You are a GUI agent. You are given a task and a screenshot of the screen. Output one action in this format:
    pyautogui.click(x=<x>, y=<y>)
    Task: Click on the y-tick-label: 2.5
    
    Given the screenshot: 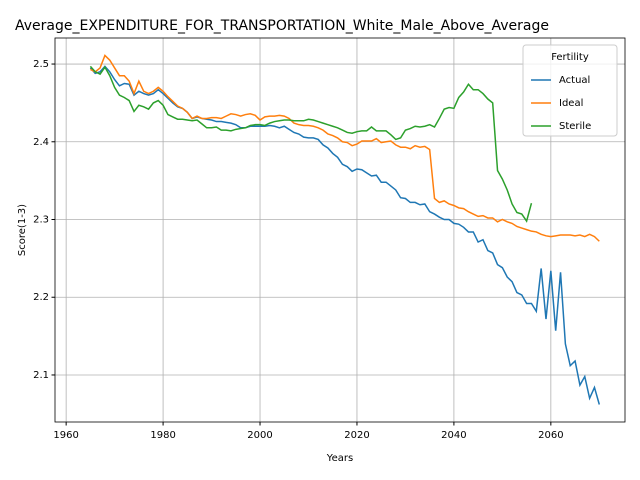 What is the action you would take?
    pyautogui.click(x=41, y=64)
    